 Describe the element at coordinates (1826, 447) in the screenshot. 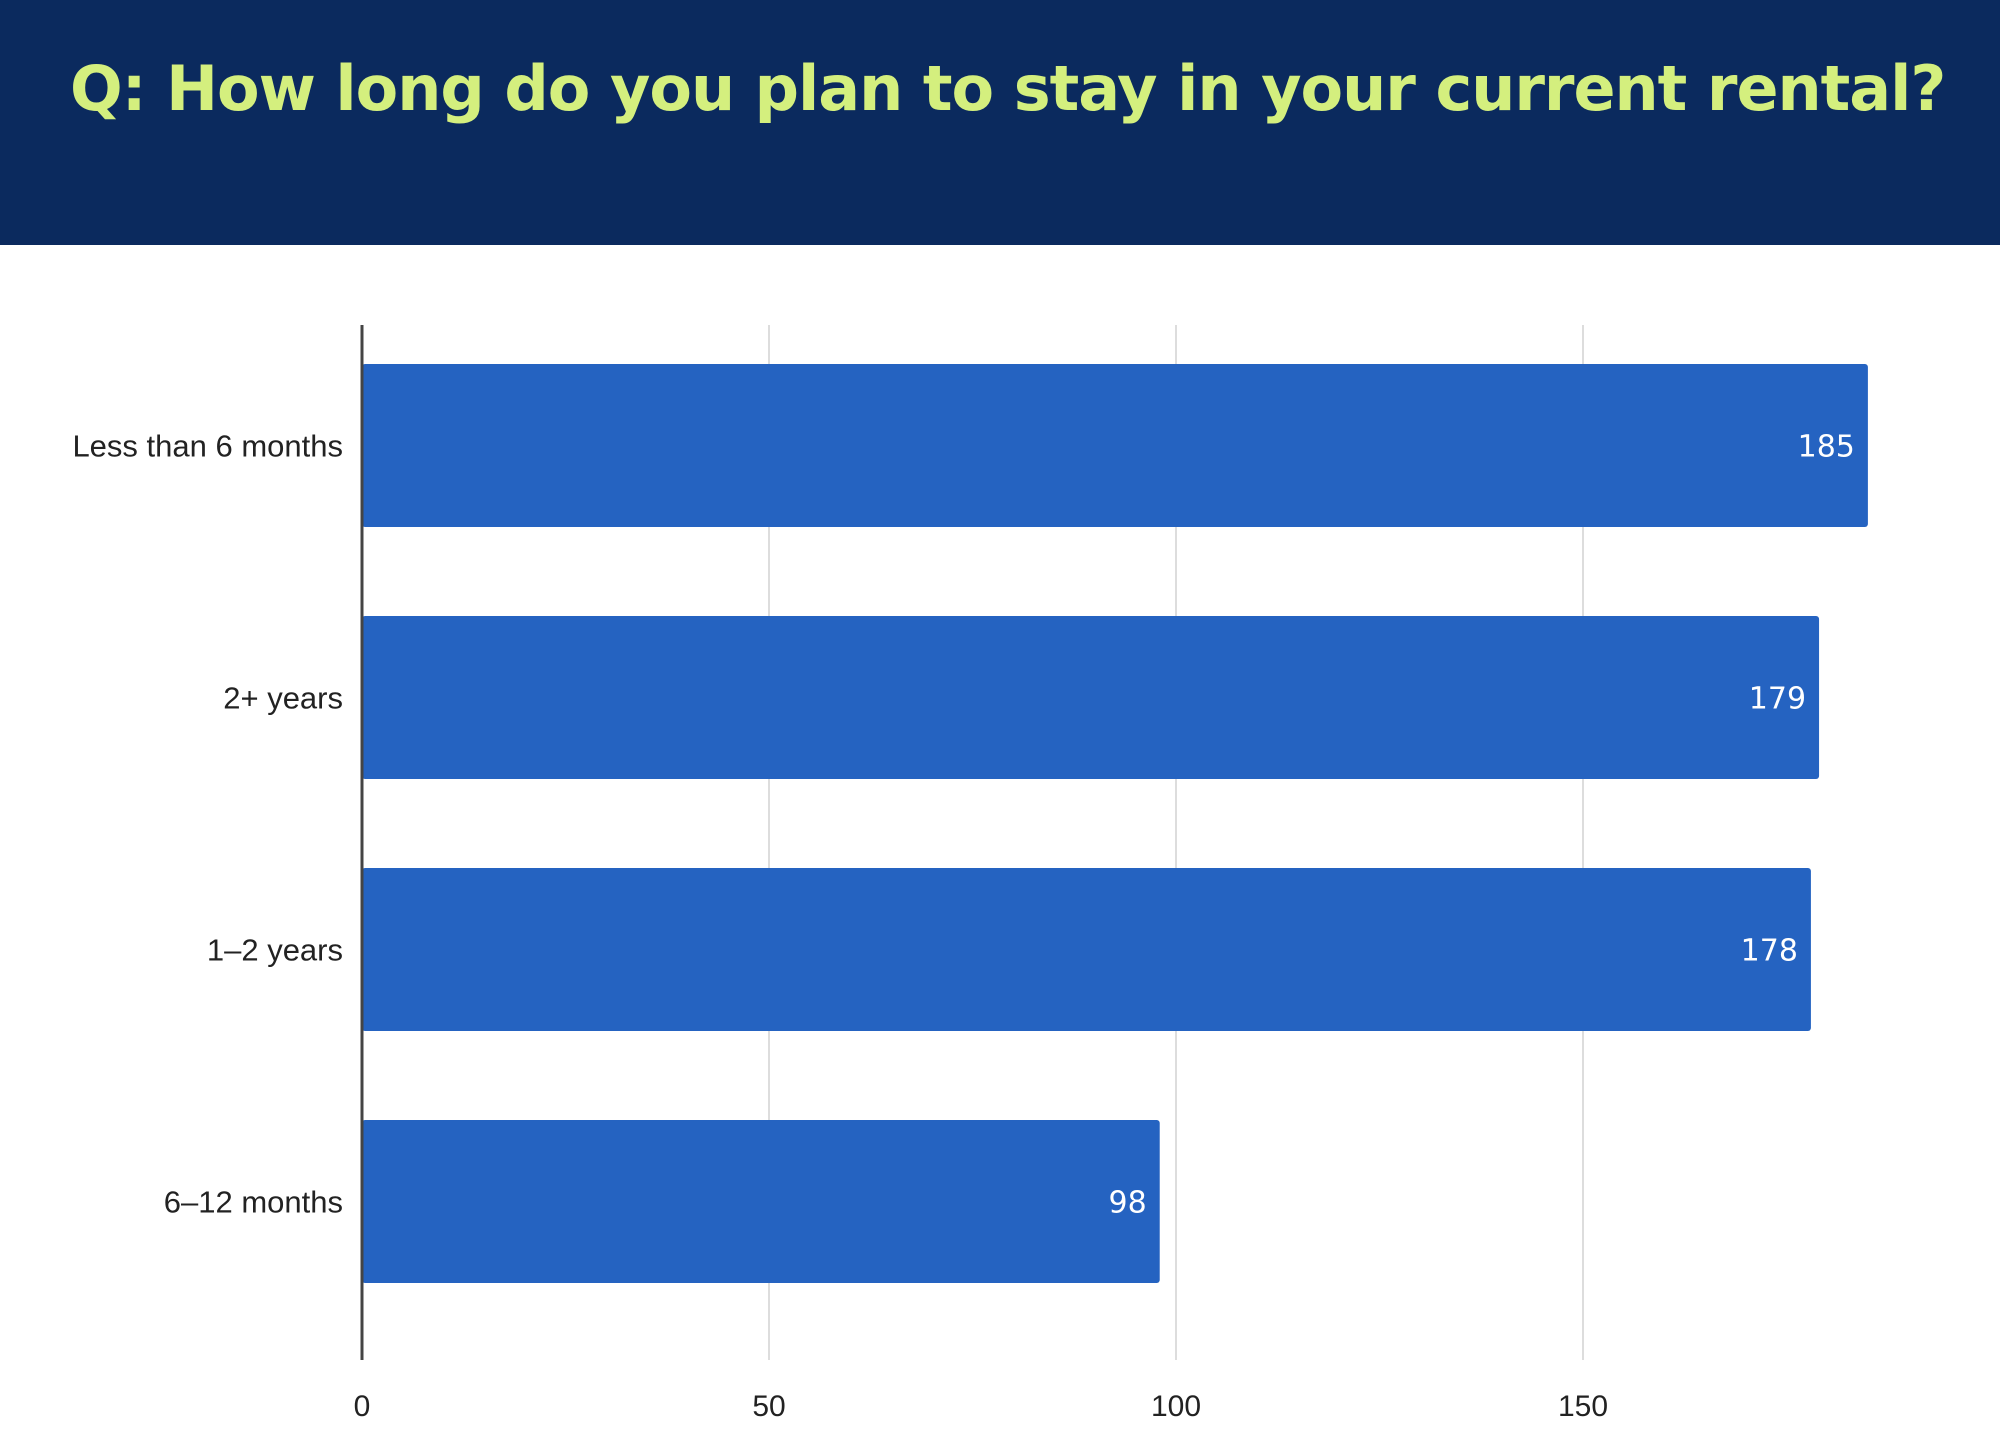

I see `bar-value-label: 185` at that location.